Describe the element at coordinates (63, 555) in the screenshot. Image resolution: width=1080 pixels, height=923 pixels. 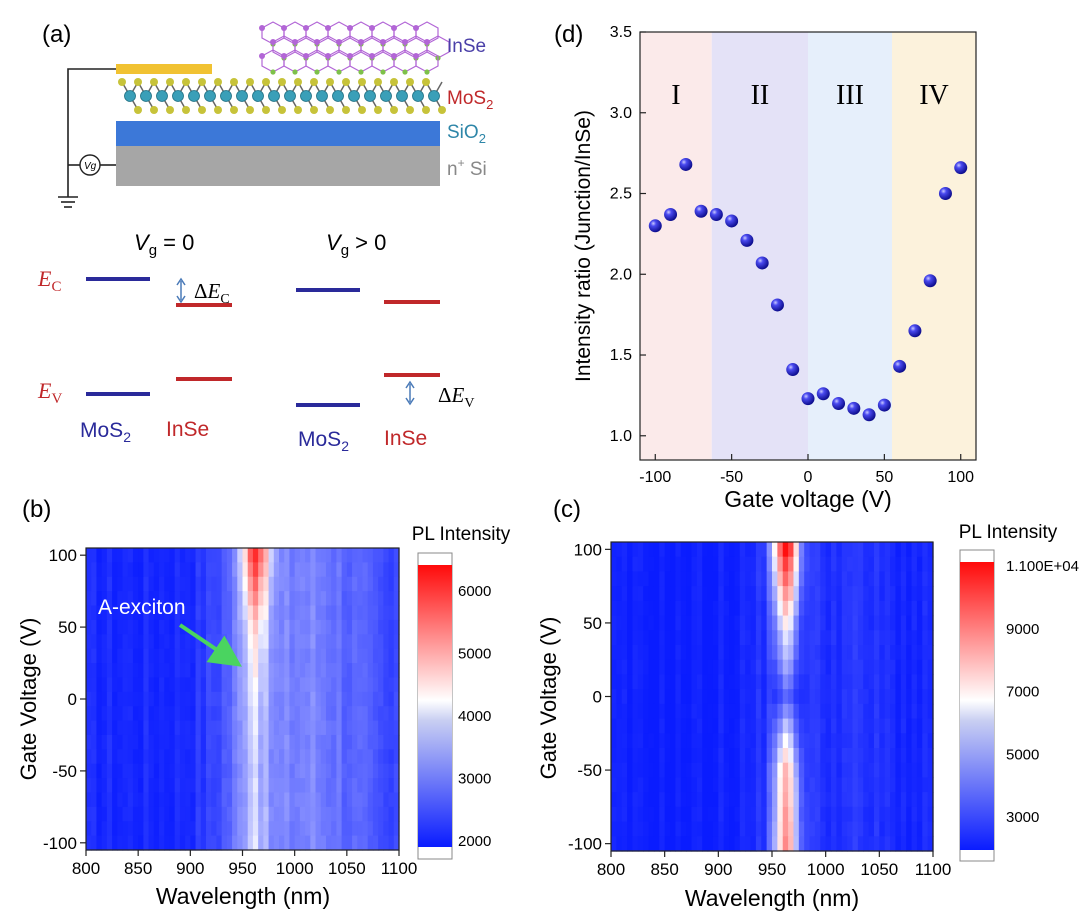
I see `y-tick-label: 100` at that location.